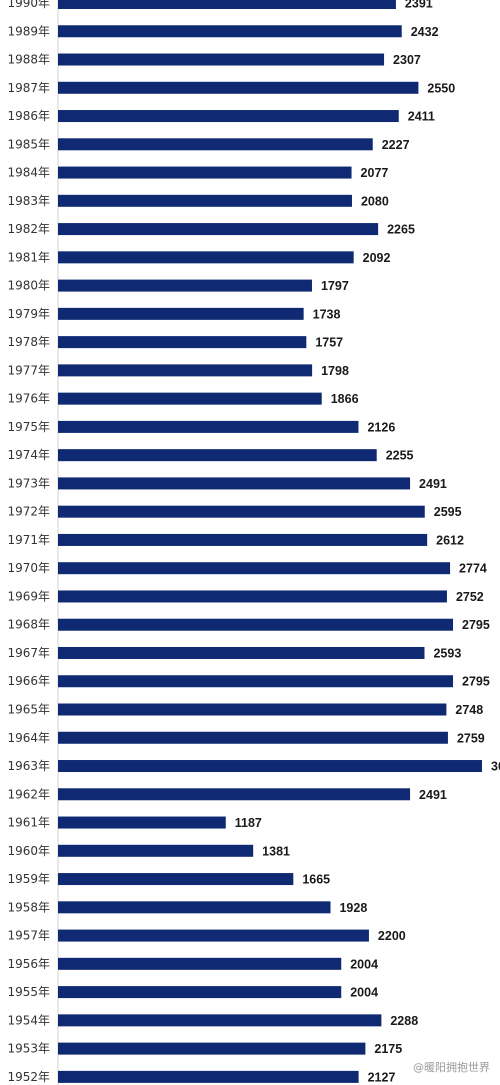 Image resolution: width=500 pixels, height=1085 pixels. What do you see at coordinates (381, 427) in the screenshot?
I see `value-label: 2126` at bounding box center [381, 427].